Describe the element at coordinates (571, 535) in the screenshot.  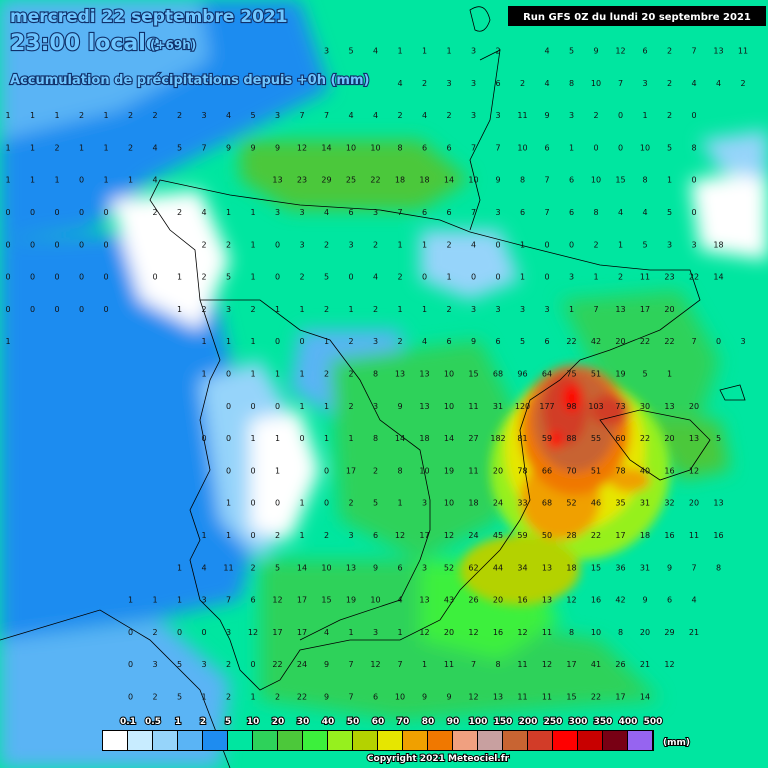
I see `grid-value: 28` at that location.